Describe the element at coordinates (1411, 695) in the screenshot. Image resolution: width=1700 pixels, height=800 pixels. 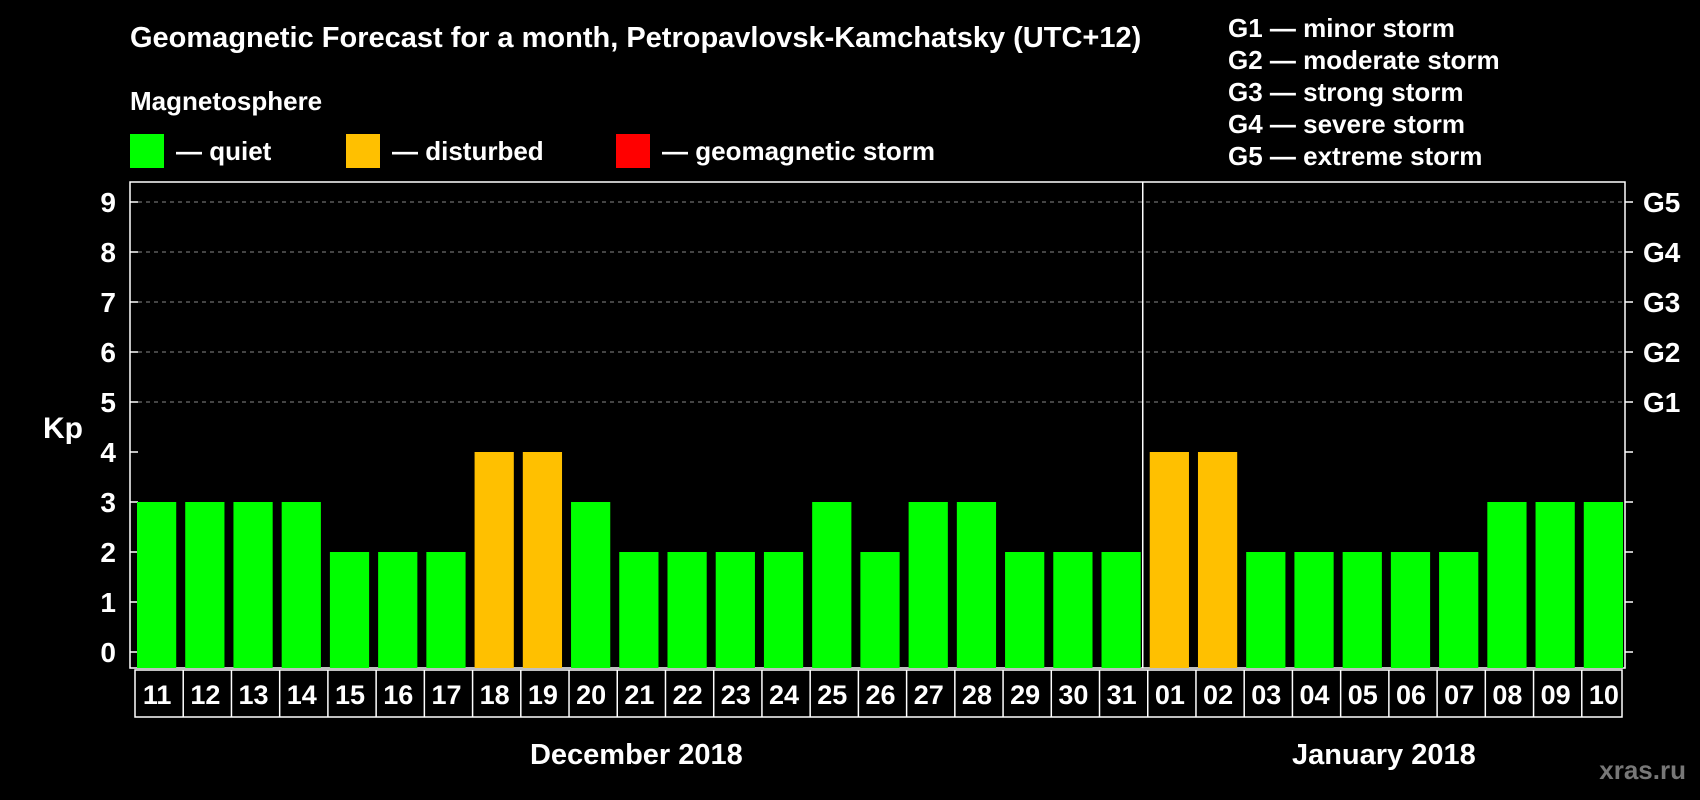
I see `day-label: 06` at that location.